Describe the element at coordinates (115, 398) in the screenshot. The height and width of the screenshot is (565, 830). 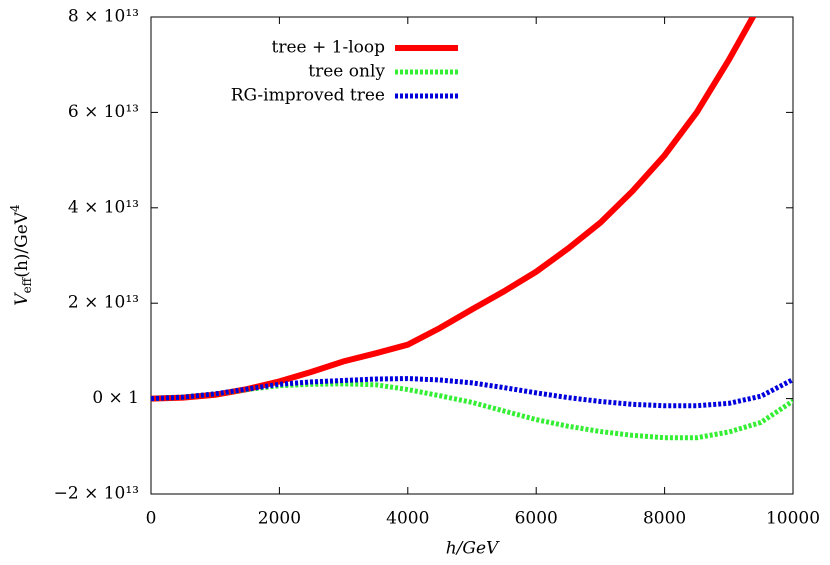
I see `y-tick-label: 0 × 1` at that location.